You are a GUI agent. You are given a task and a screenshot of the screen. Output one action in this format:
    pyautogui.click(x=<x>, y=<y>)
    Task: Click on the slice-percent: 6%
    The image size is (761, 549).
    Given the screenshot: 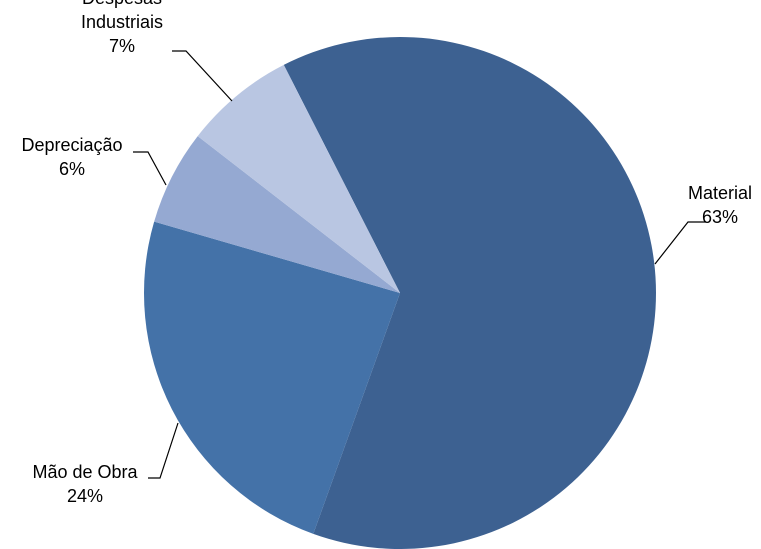 What is the action you would take?
    pyautogui.click(x=72, y=169)
    